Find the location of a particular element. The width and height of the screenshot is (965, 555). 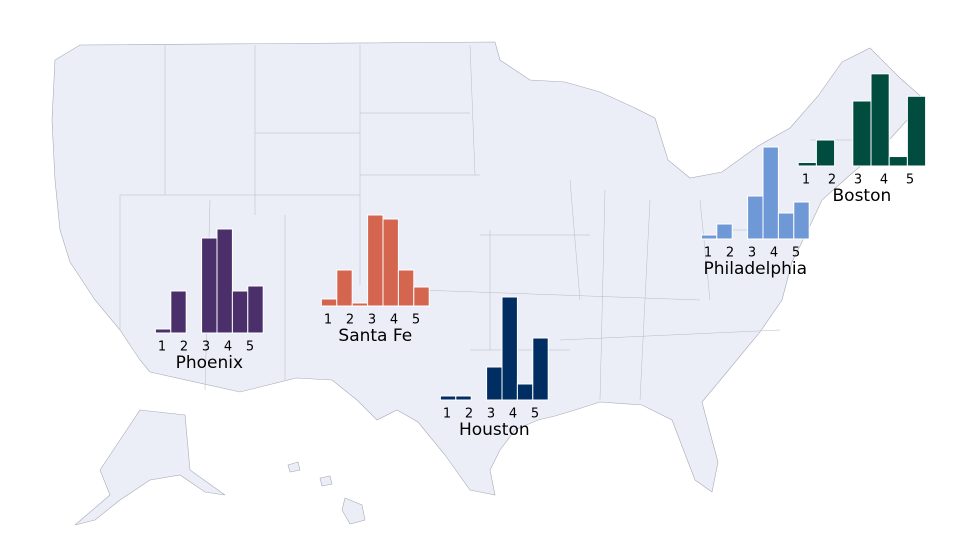

city-label: Santa Fe is located at coordinates (375, 336).